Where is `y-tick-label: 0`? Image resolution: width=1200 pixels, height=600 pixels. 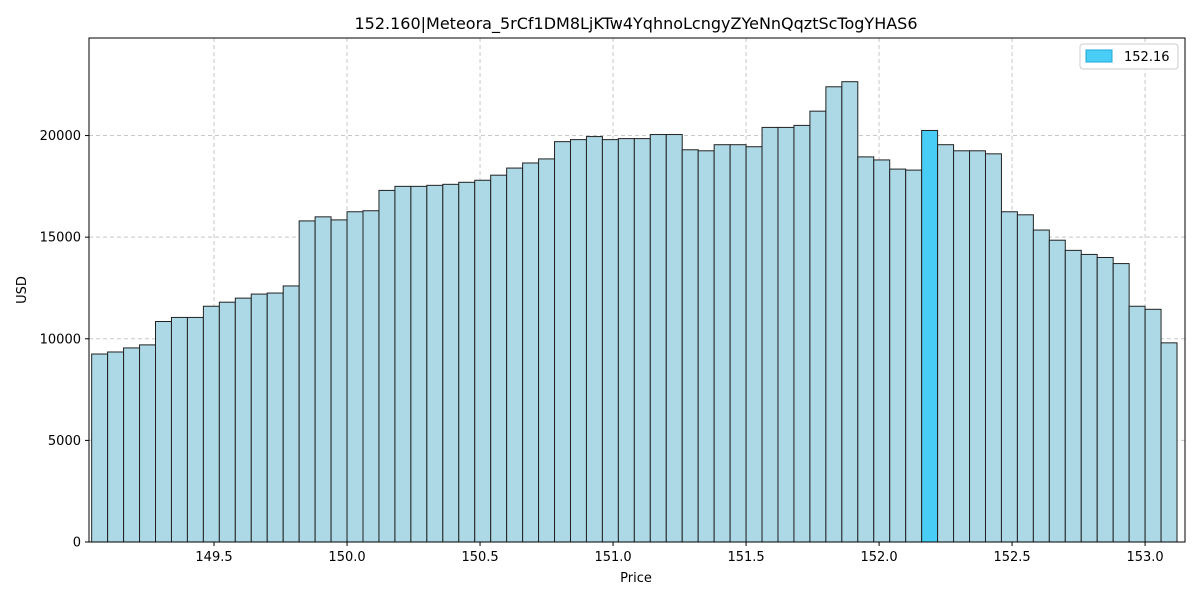 y-tick-label: 0 is located at coordinates (77, 543).